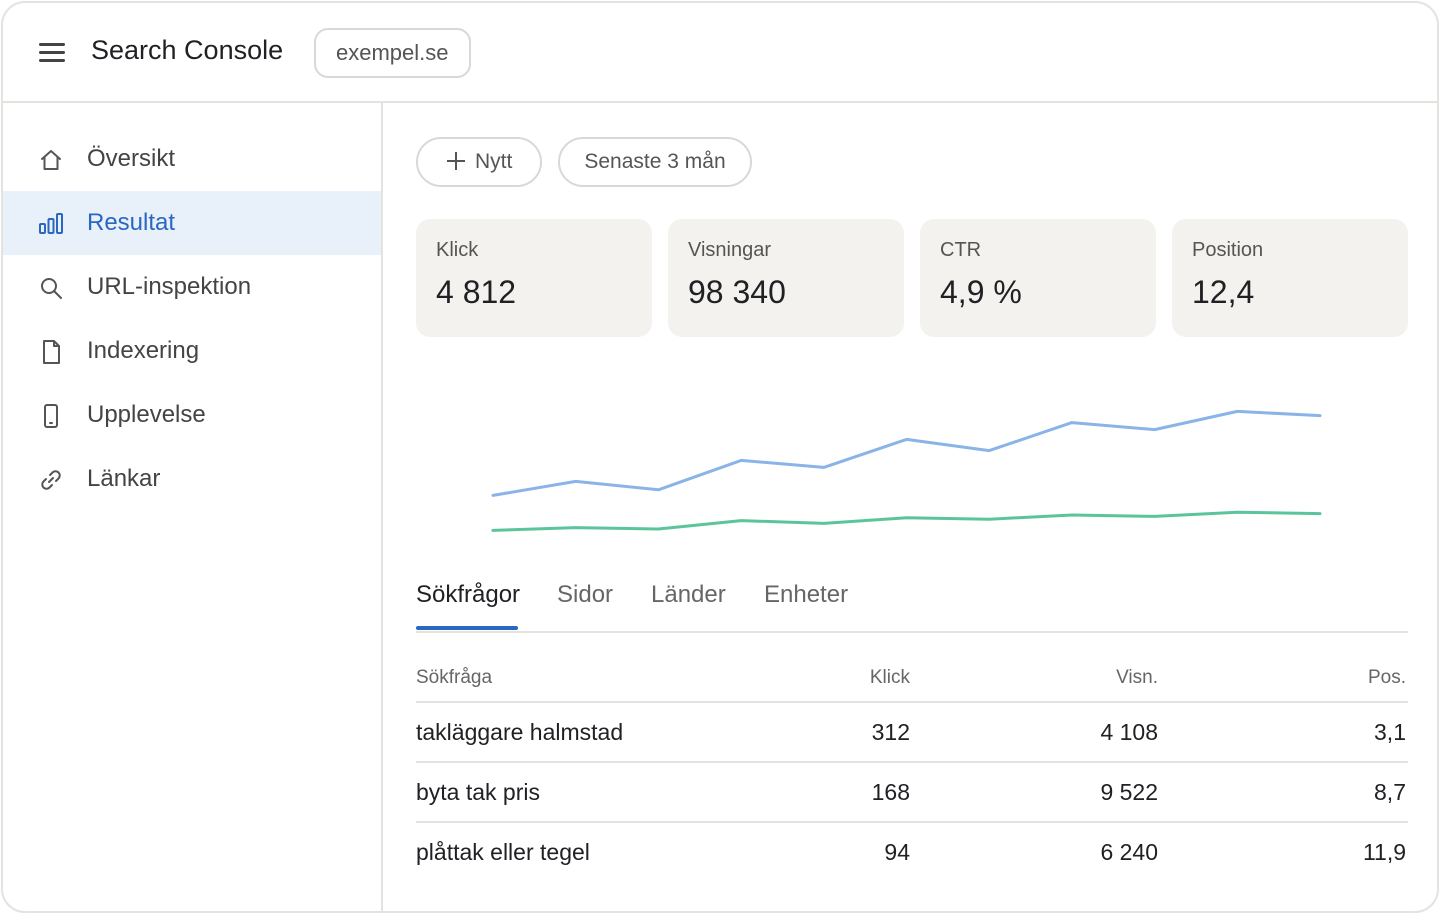  I want to click on metric-value: 12,4, so click(1223, 292).